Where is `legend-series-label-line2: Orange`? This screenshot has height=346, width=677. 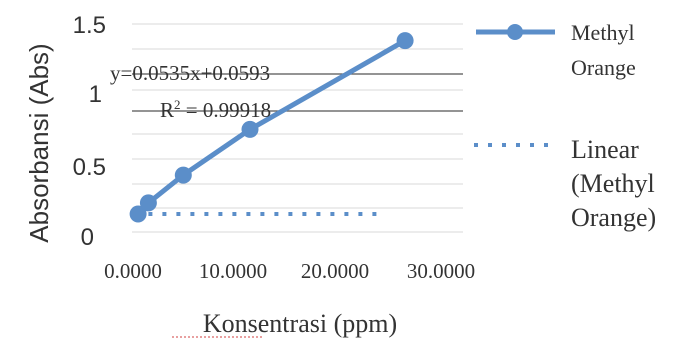
legend-series-label-line2: Orange is located at coordinates (603, 67).